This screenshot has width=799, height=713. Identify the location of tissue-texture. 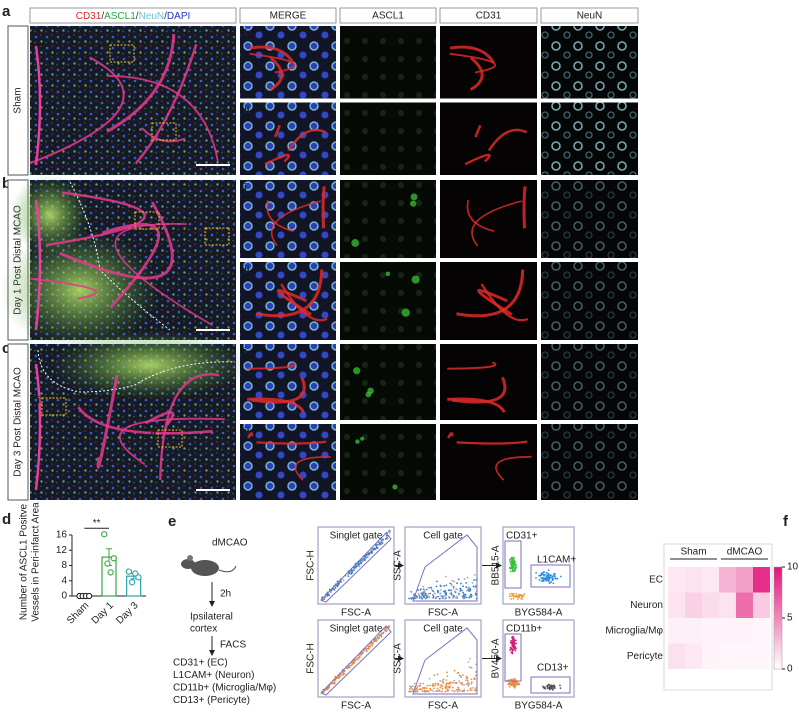
(133, 100).